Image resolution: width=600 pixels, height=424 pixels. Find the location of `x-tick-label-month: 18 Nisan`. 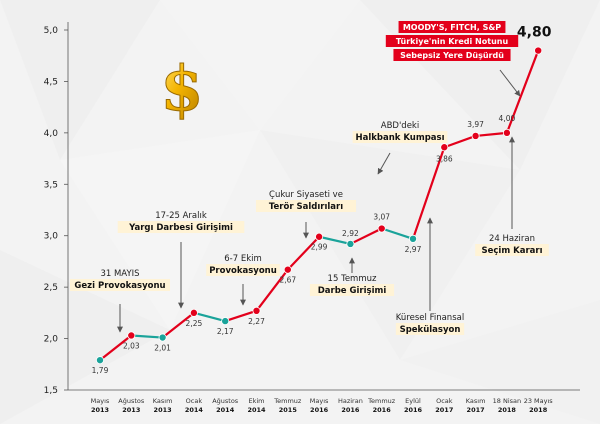

x-tick-label-month: 18 Nisan is located at coordinates (507, 401).